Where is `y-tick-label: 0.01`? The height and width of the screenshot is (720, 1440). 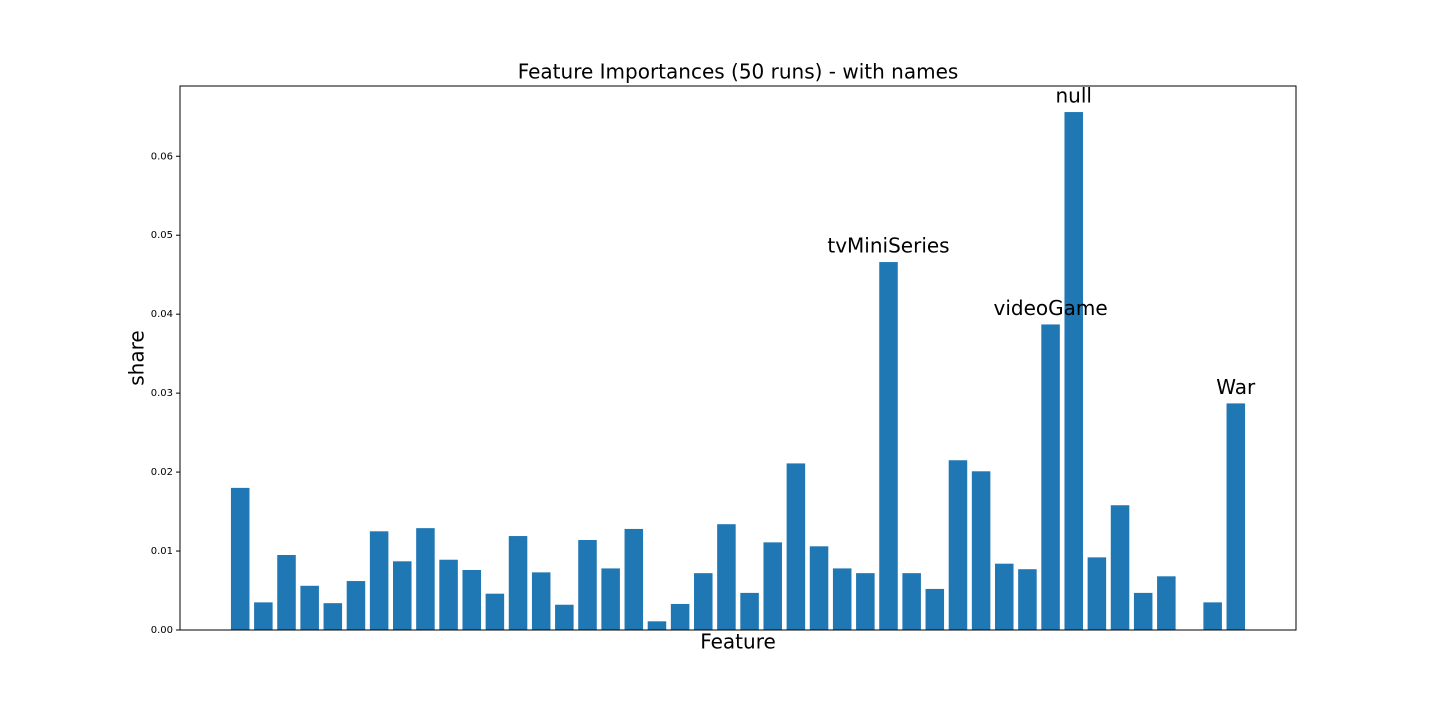 y-tick-label: 0.01 is located at coordinates (162, 551).